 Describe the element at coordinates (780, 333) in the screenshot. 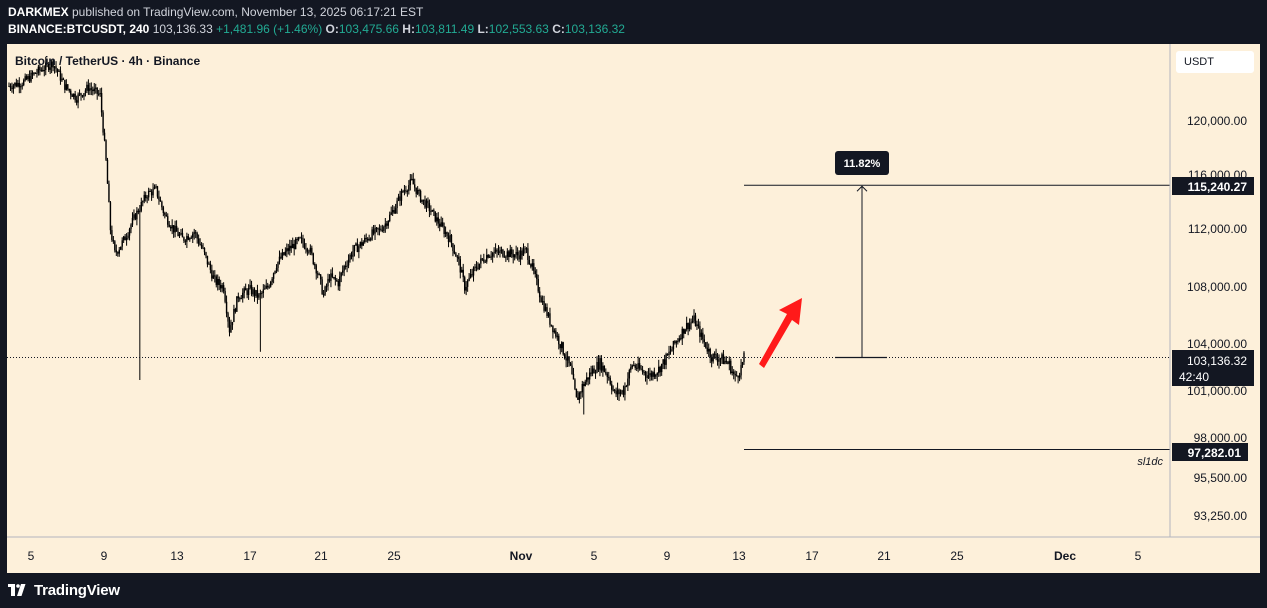

I see `up-arrow-icon` at that location.